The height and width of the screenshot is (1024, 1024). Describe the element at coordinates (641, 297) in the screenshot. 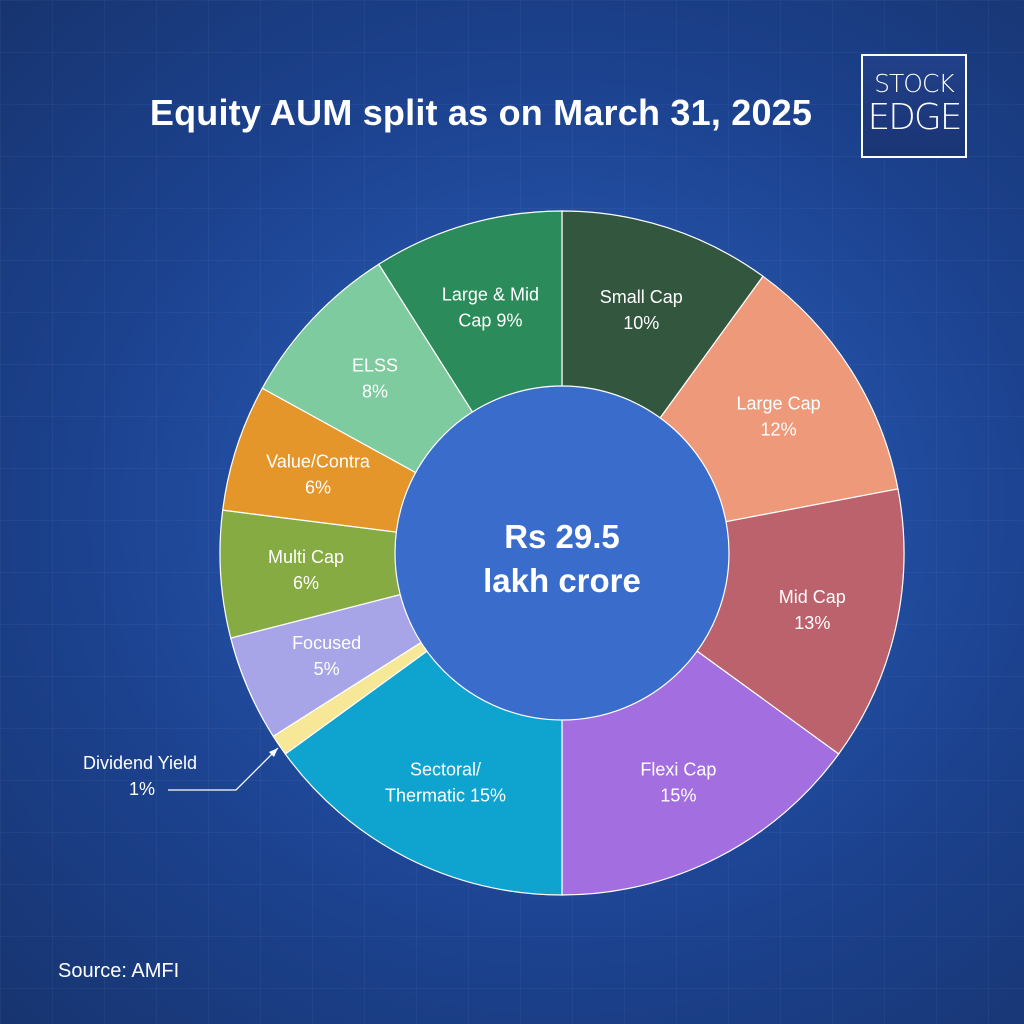

I see `slice-label: Small Cap` at that location.